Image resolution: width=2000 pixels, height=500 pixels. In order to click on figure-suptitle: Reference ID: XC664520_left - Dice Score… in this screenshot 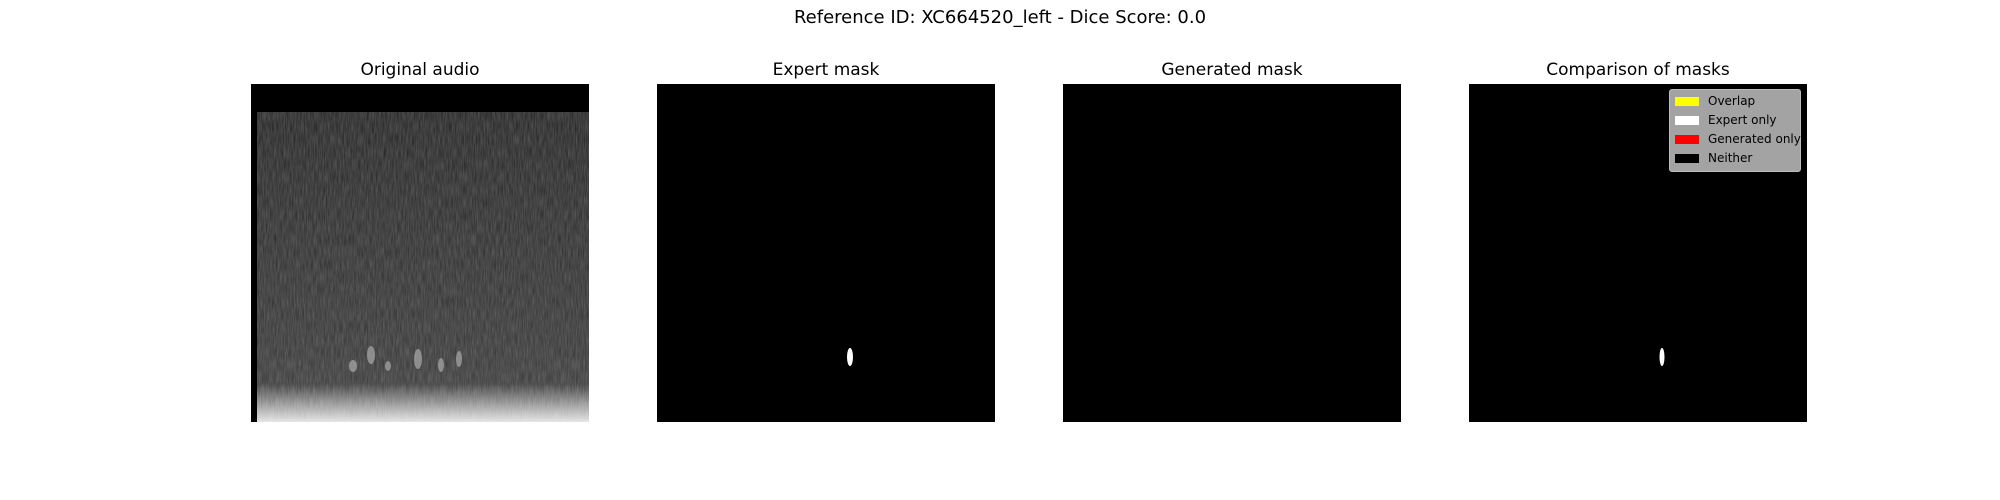, I will do `click(1000, 17)`.